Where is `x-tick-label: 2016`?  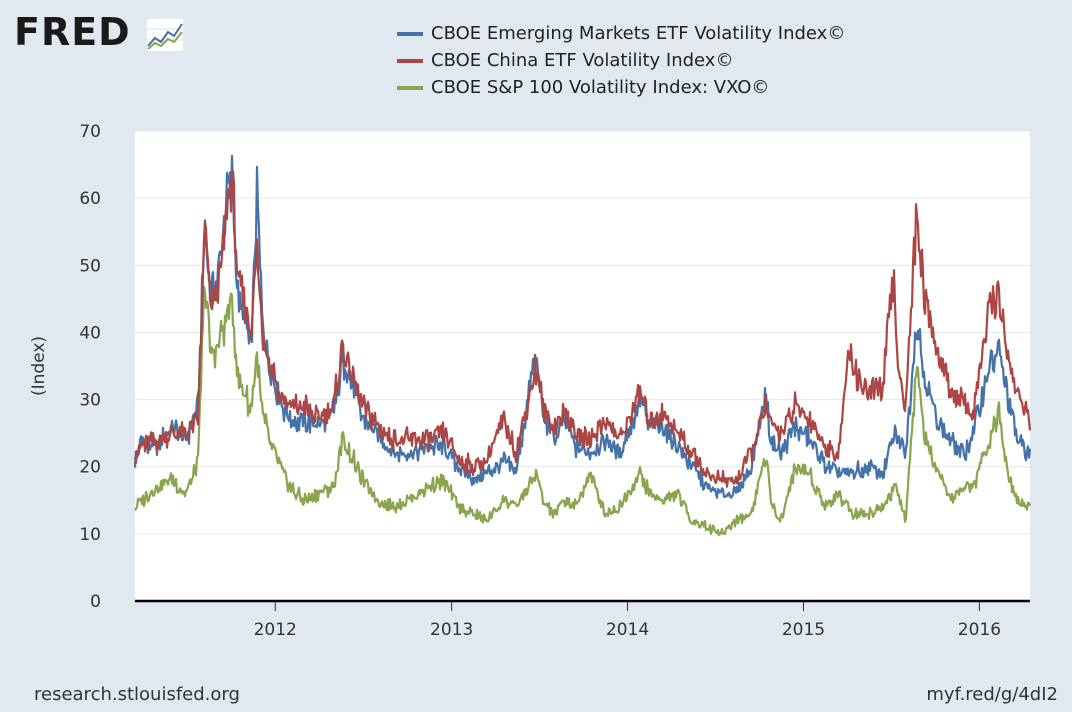
x-tick-label: 2016 is located at coordinates (979, 630).